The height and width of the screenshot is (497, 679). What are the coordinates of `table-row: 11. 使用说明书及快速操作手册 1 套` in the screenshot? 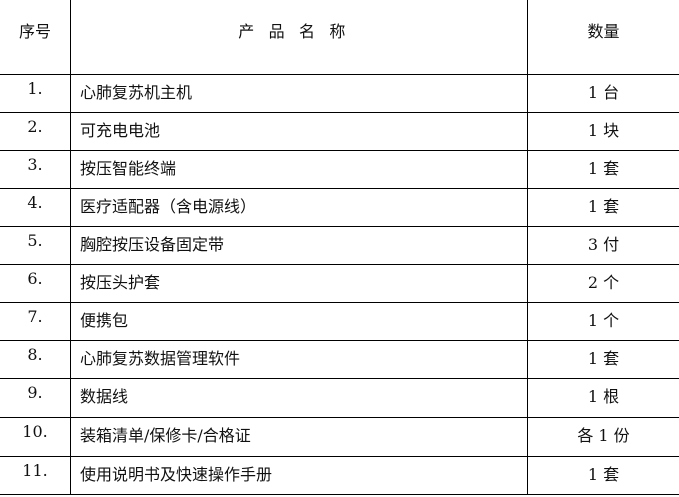 It's located at (339, 476).